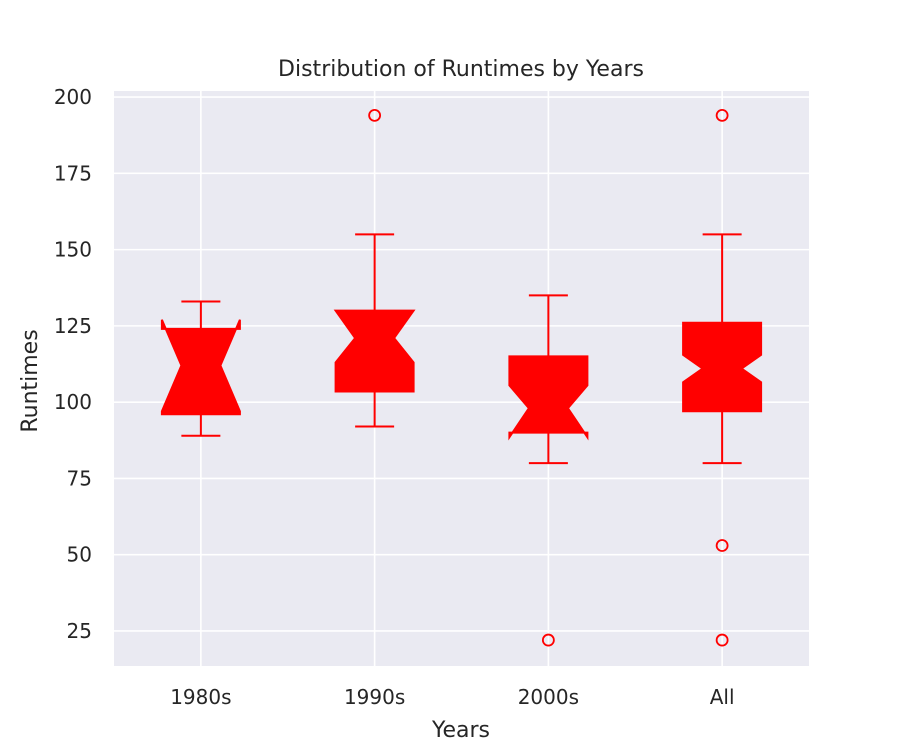 This screenshot has height=750, width=900. What do you see at coordinates (79, 478) in the screenshot?
I see `y-tick-label: 75` at bounding box center [79, 478].